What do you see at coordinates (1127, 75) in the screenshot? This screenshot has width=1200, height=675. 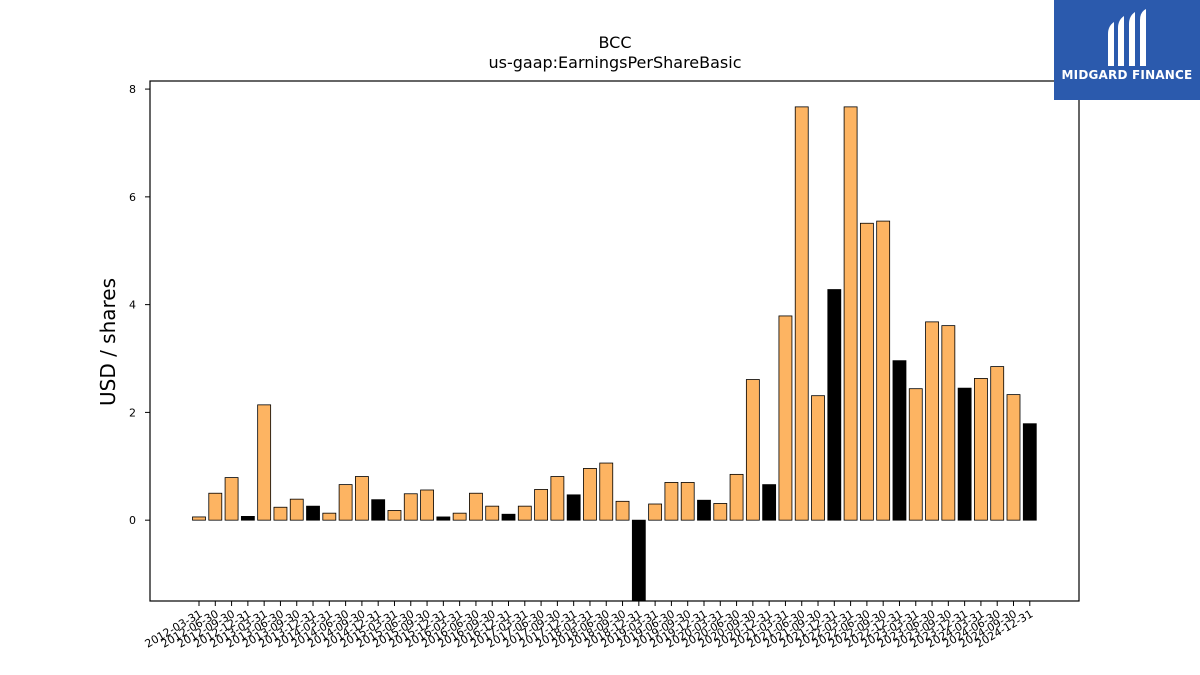 I see `brand-name: MIDGARD FINANCE` at bounding box center [1127, 75].